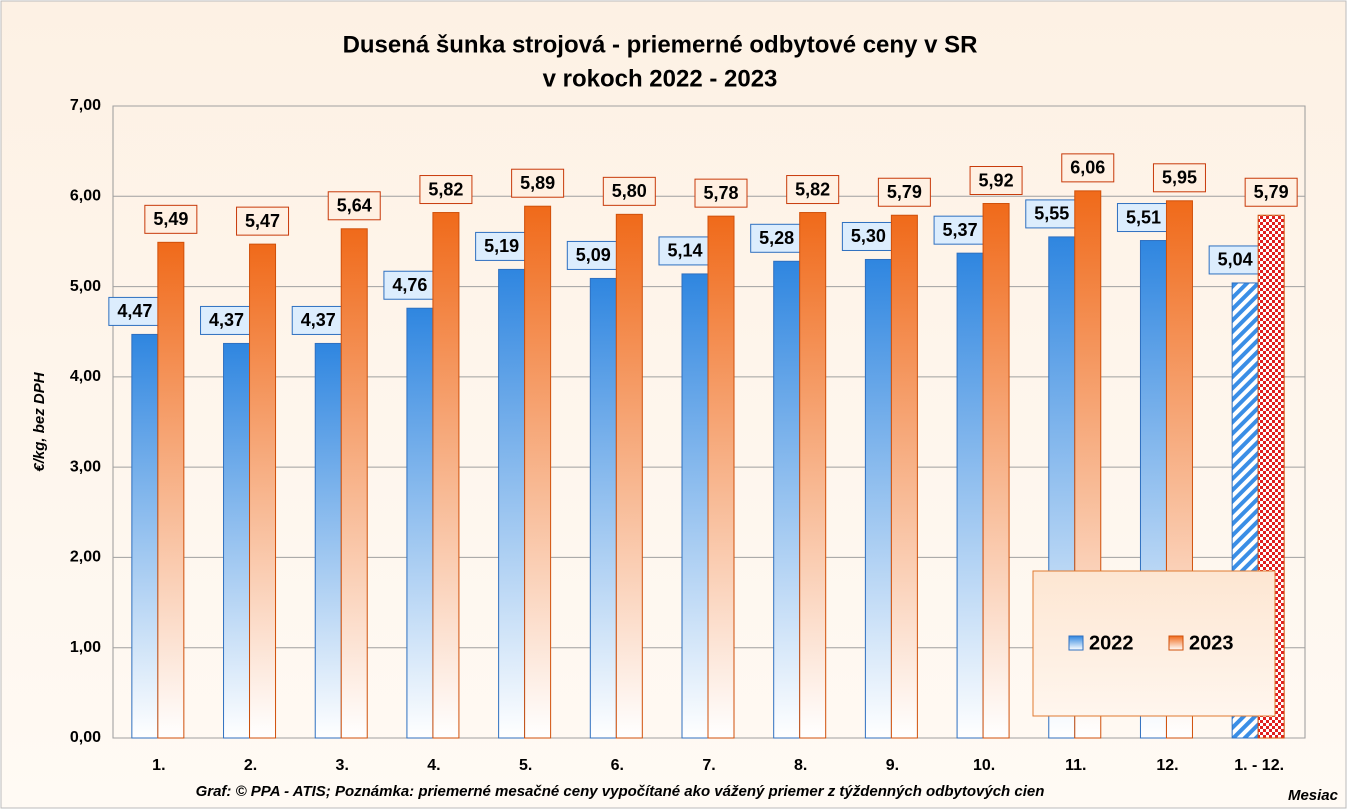 This screenshot has width=1347, height=809. Describe the element at coordinates (708, 765) in the screenshot. I see `x-tick-label: 7.` at that location.